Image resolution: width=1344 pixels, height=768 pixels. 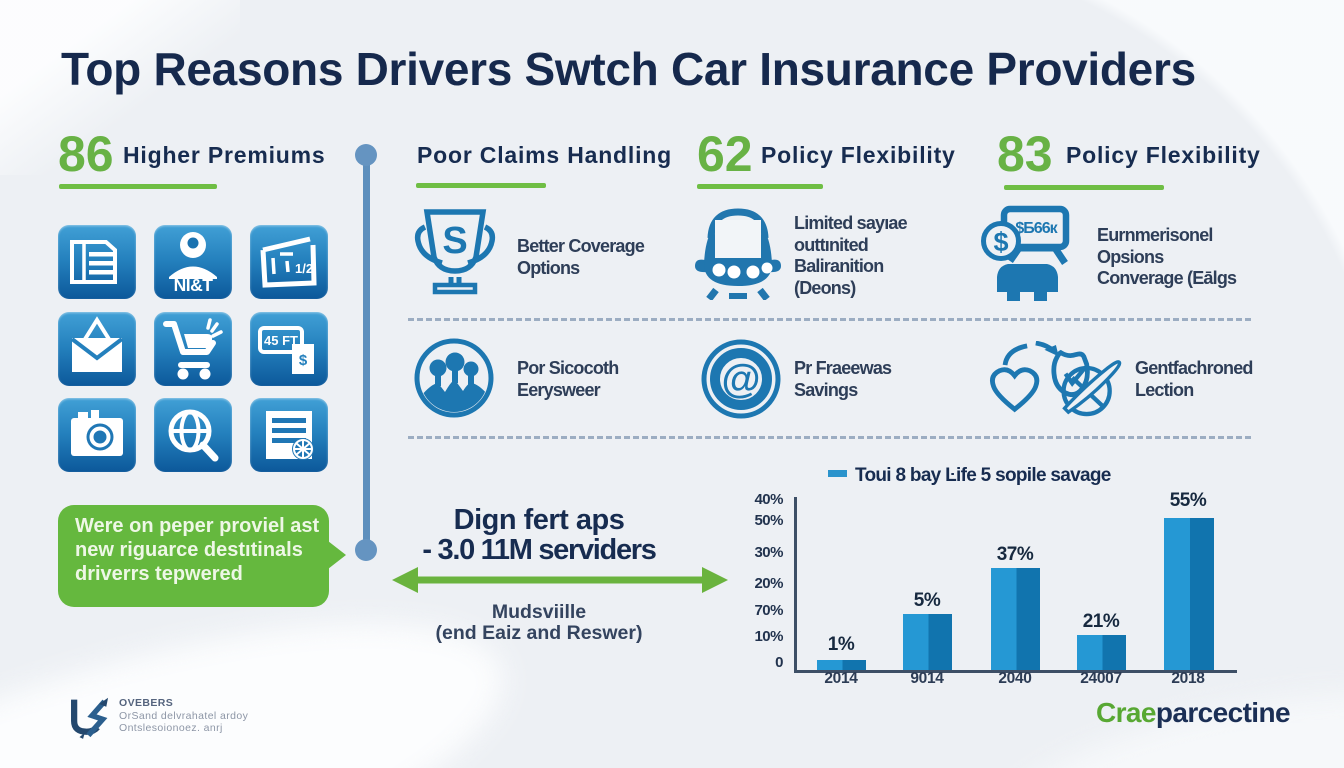 What do you see at coordinates (281, 340) in the screenshot?
I see `svg-text: 45 FT` at bounding box center [281, 340].